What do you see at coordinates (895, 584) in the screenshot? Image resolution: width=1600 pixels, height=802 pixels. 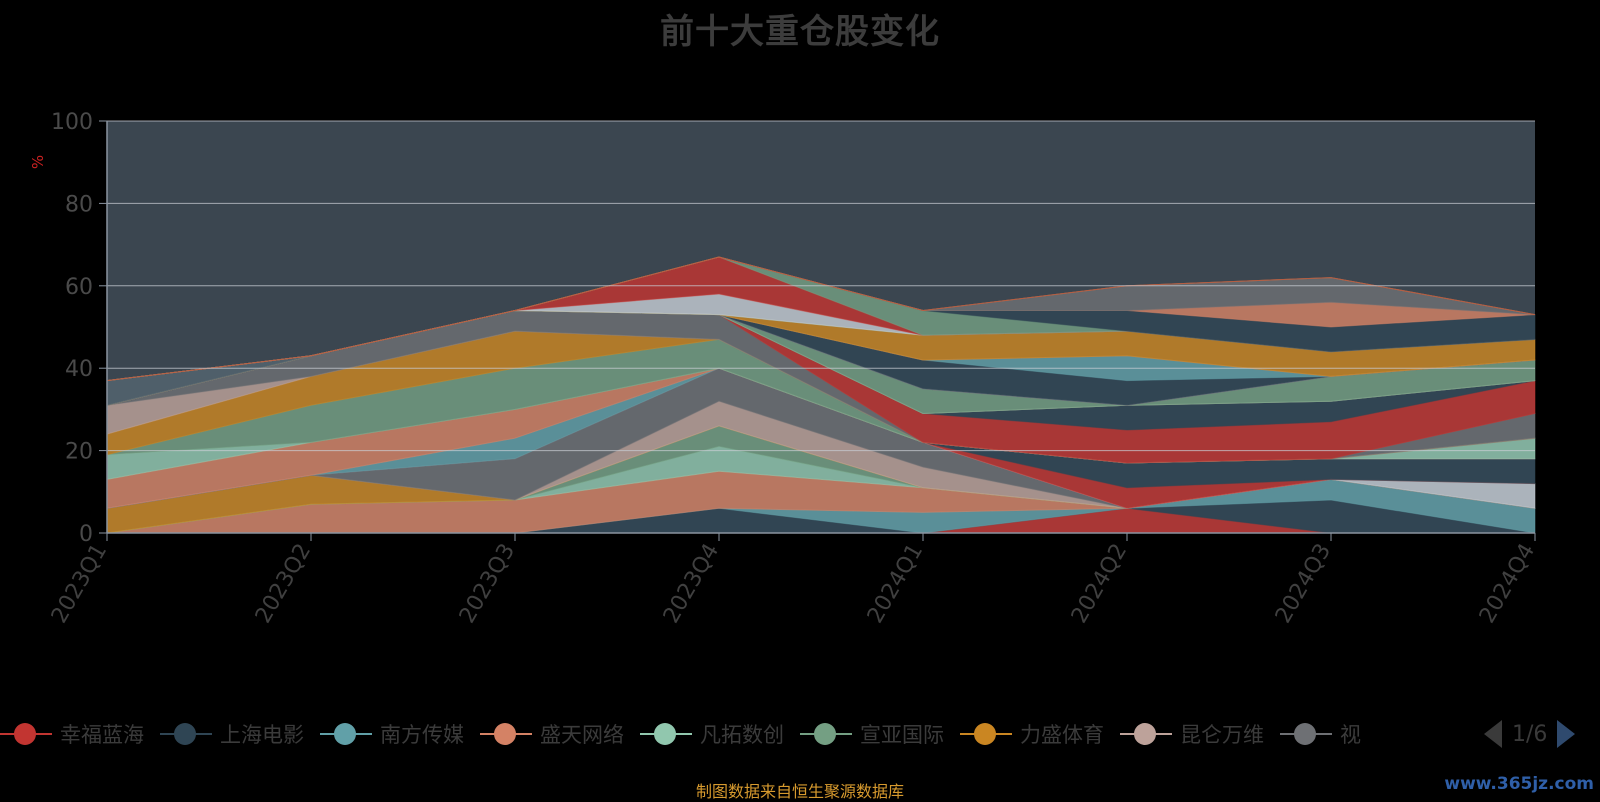 I see `x-tick-label-4: 2024Q1` at bounding box center [895, 584].